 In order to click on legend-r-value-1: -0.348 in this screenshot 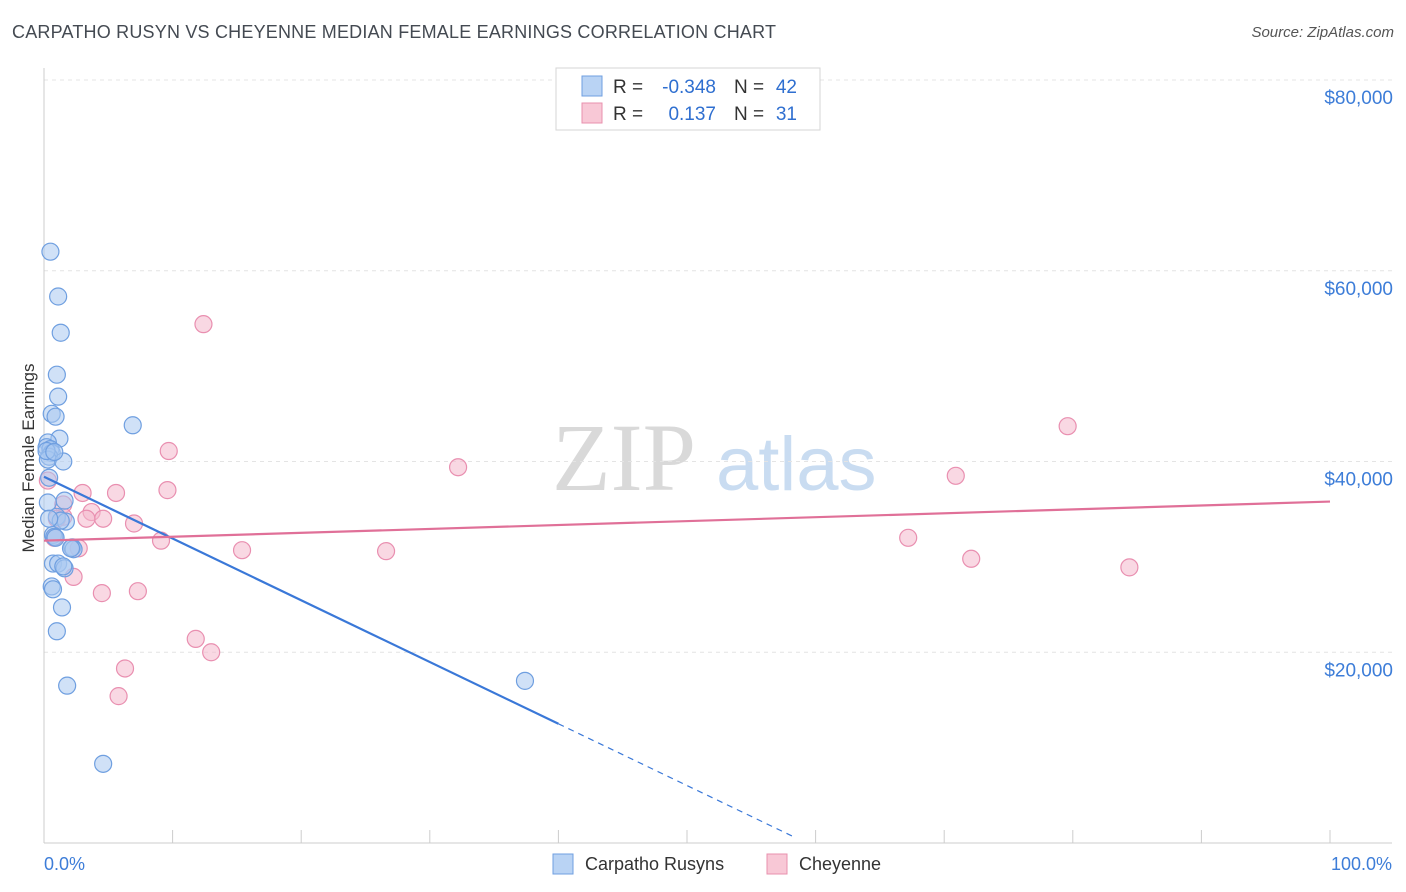, I will do `click(689, 87)`.